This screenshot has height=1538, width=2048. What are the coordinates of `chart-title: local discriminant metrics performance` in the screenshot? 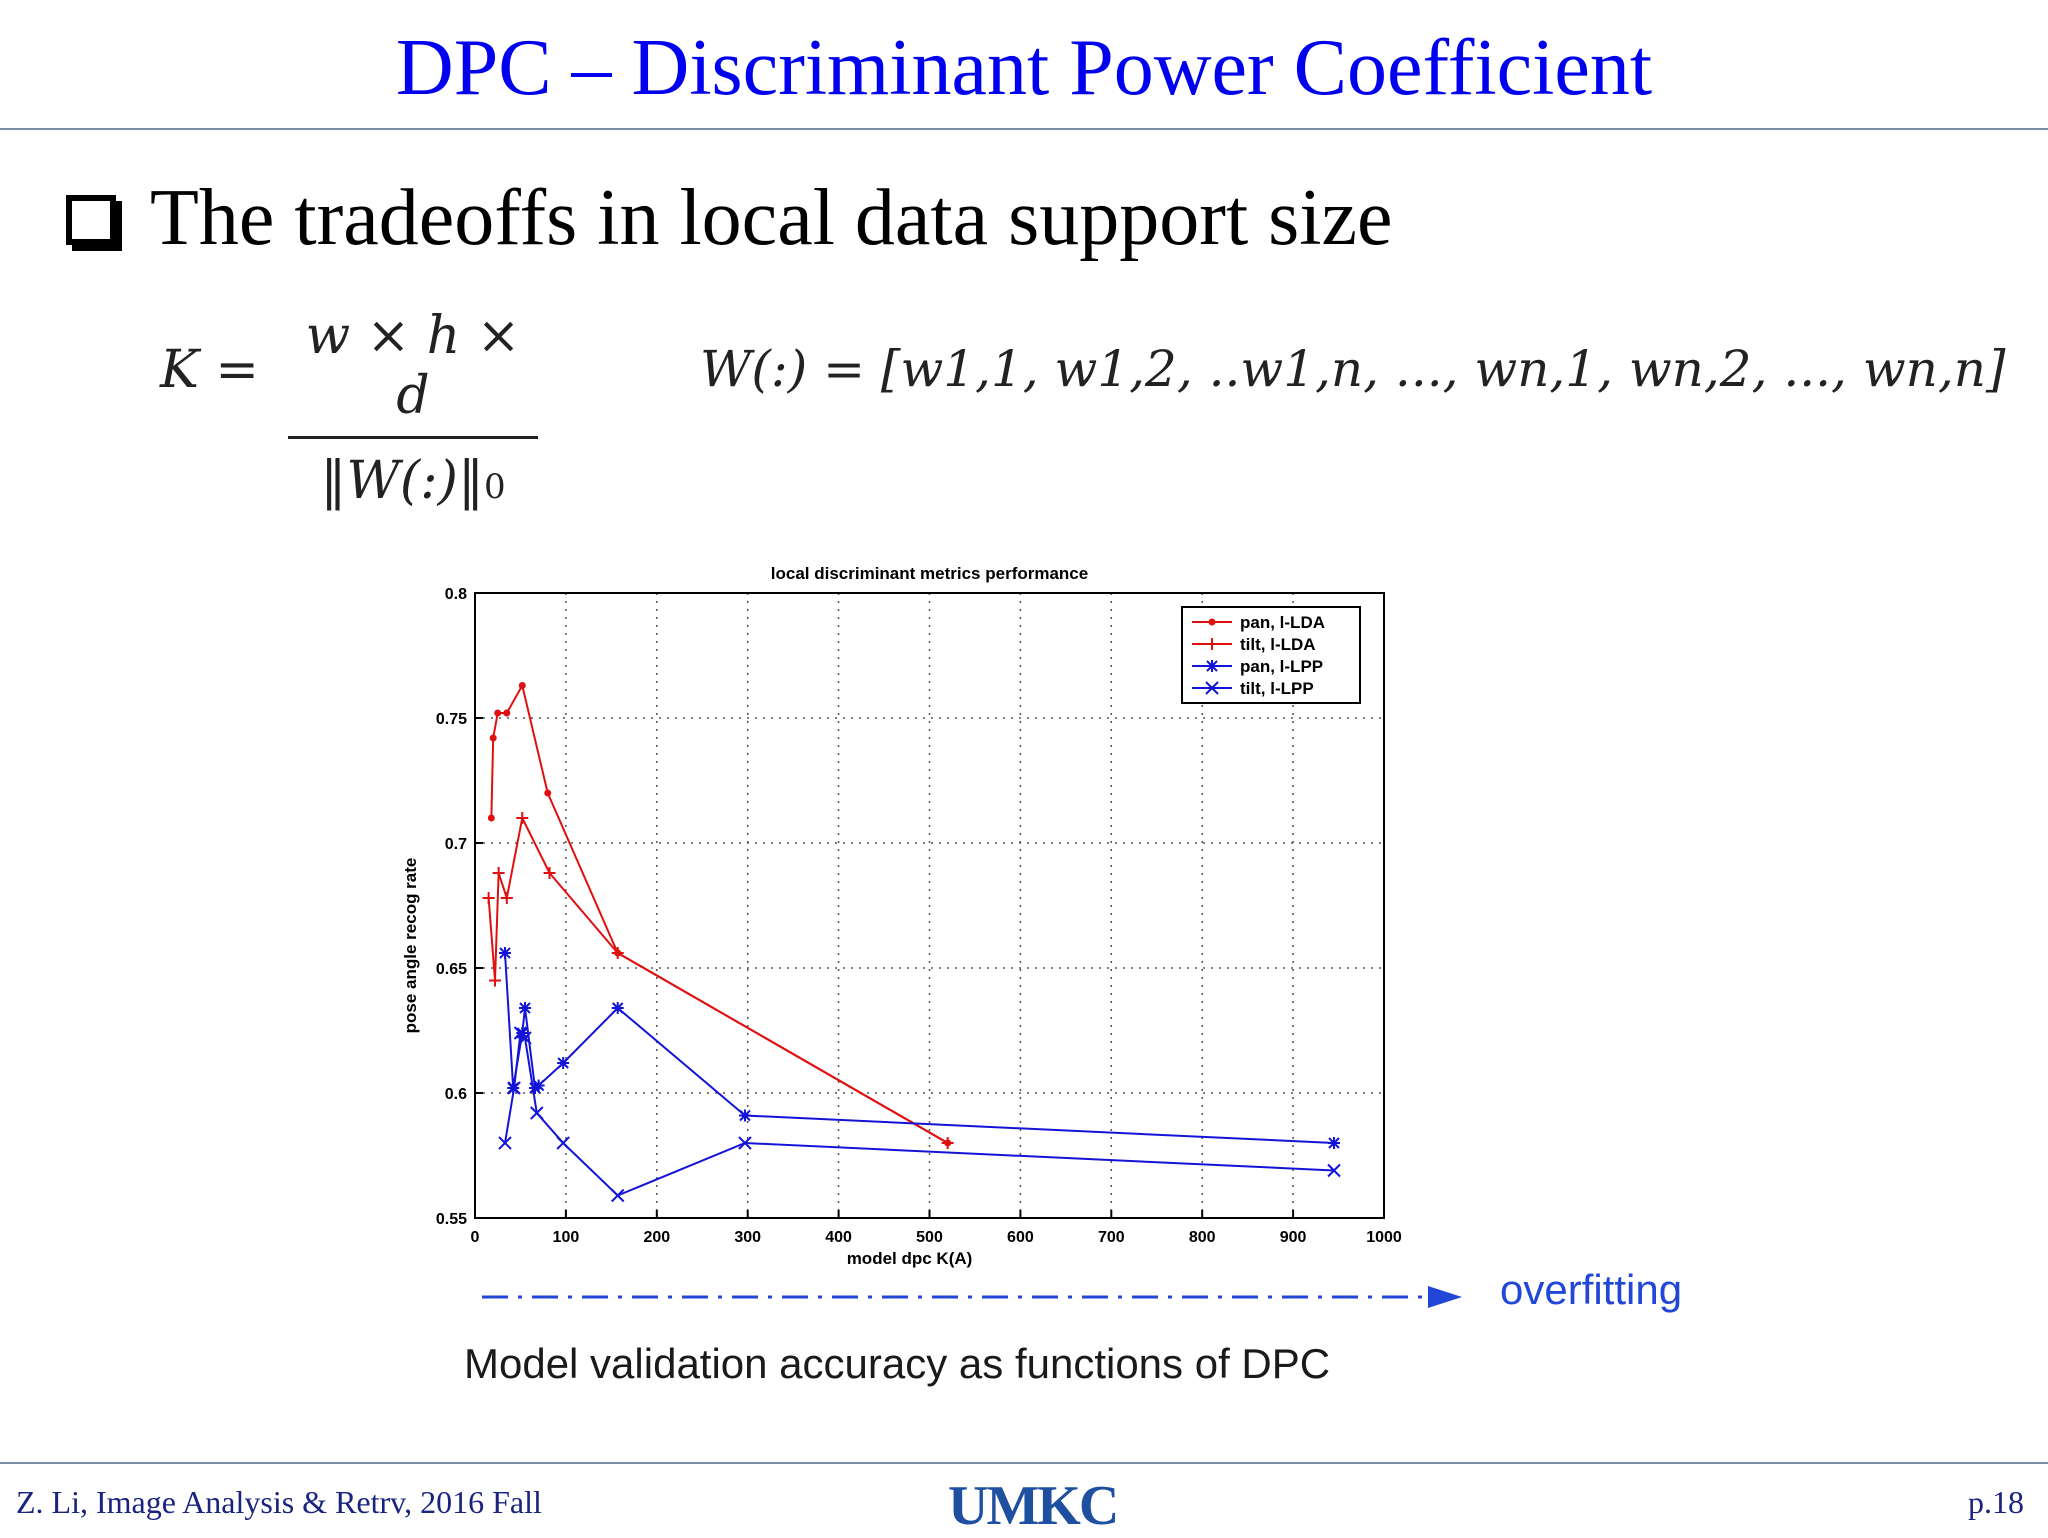 It's located at (929, 573).